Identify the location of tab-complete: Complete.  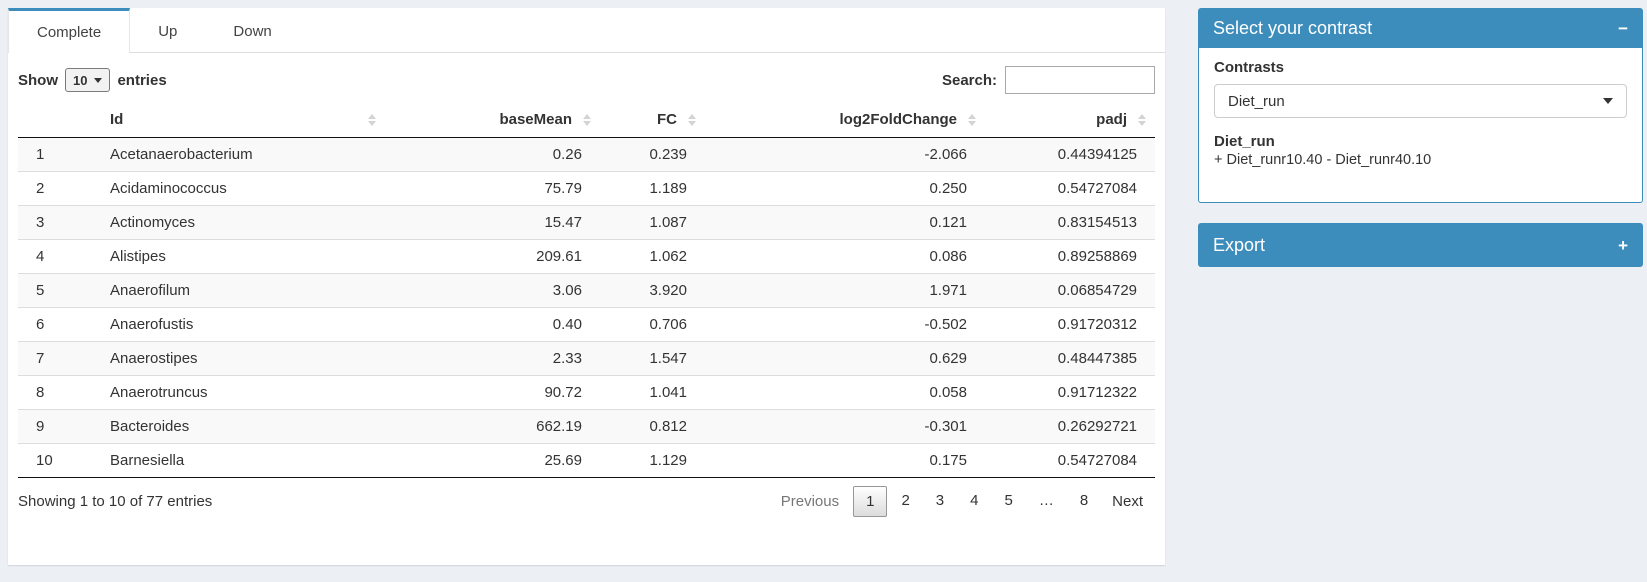
(69, 30).